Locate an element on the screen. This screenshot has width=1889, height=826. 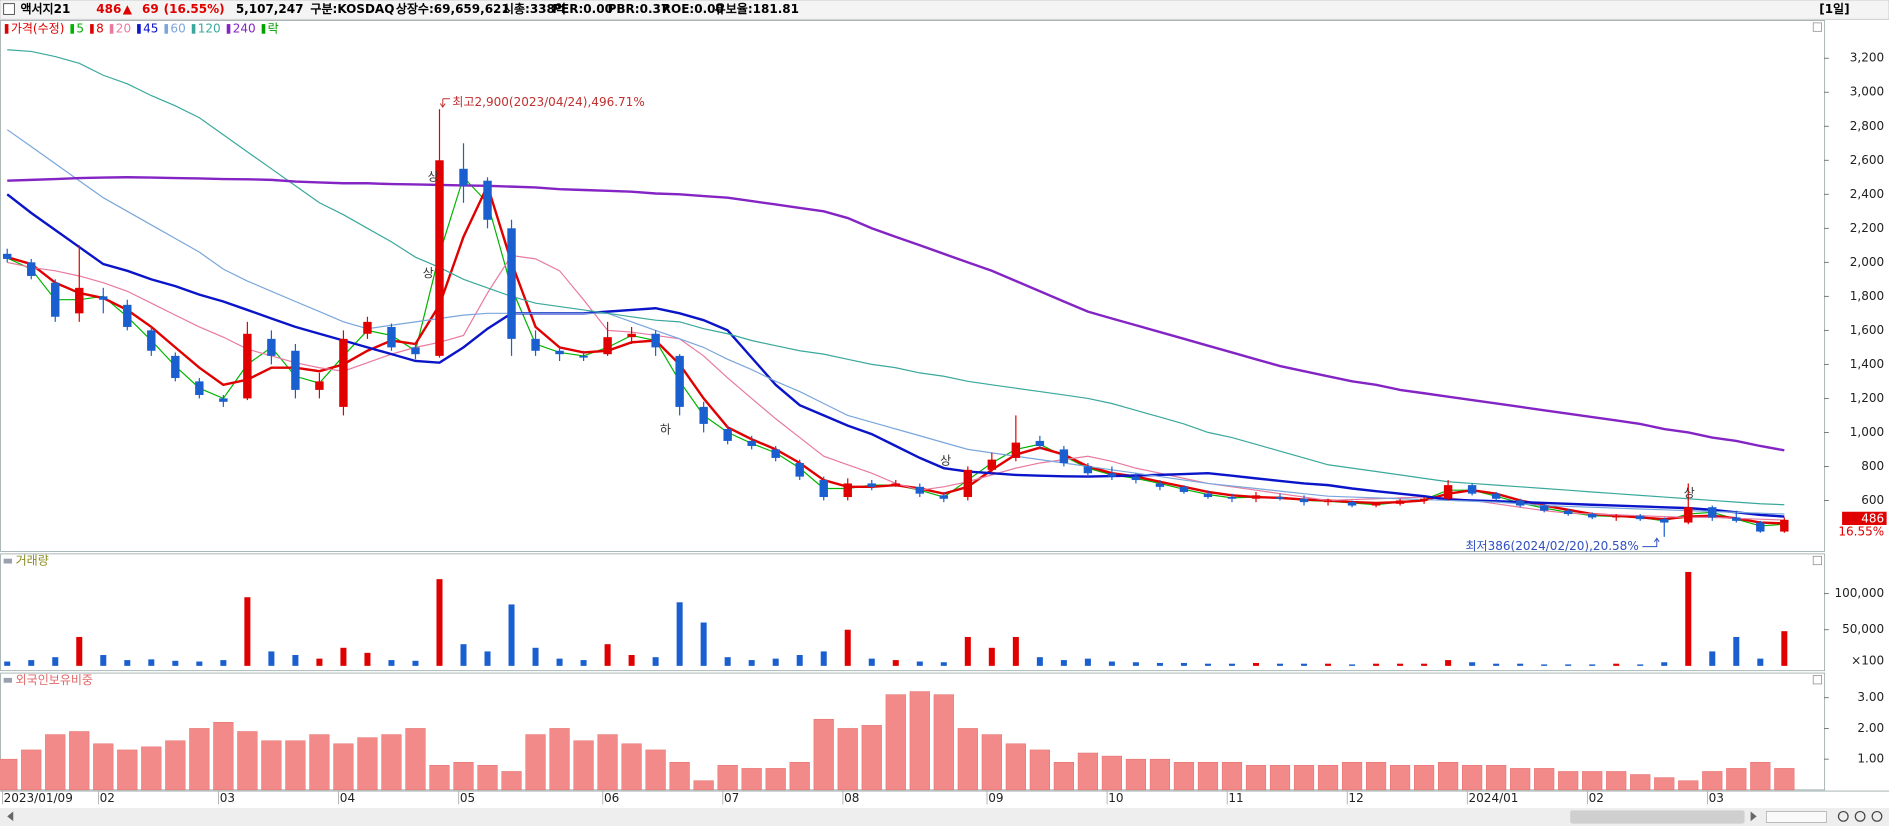
y-tick-label: 2,800 is located at coordinates (1867, 126).